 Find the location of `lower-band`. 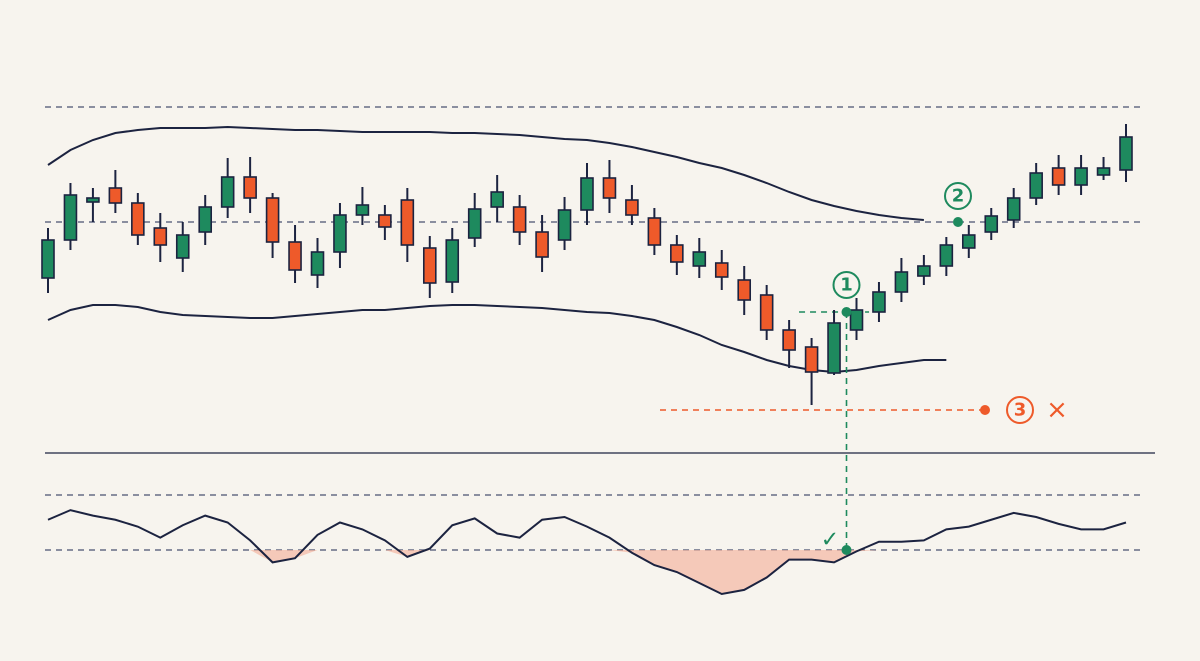

lower-band is located at coordinates (497, 339).